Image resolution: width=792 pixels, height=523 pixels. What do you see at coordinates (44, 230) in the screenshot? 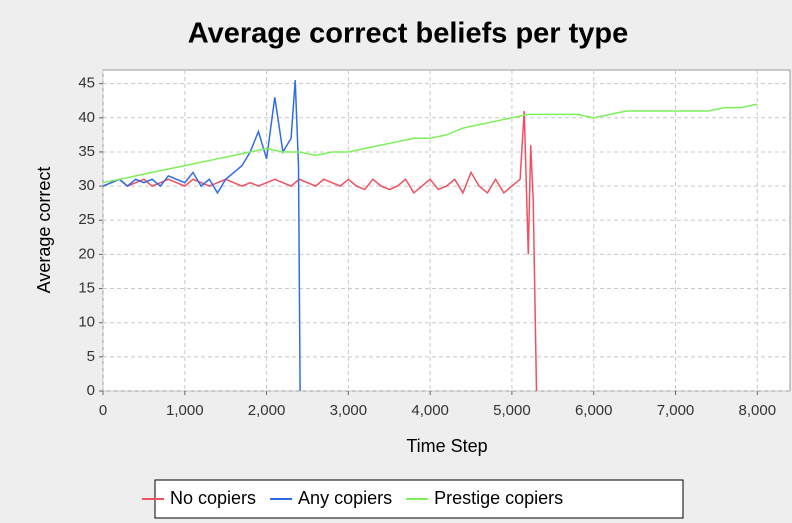
I see `y-axis-label: Average correct` at bounding box center [44, 230].